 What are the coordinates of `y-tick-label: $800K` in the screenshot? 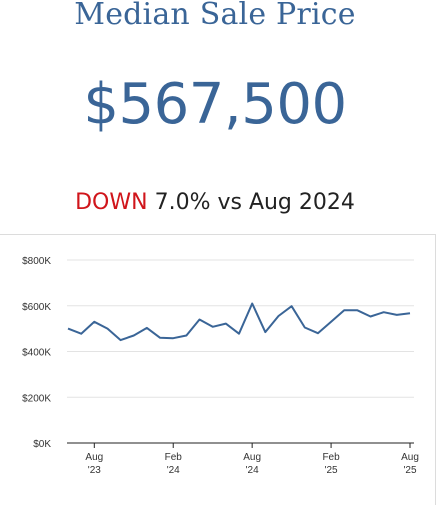 It's located at (36, 261).